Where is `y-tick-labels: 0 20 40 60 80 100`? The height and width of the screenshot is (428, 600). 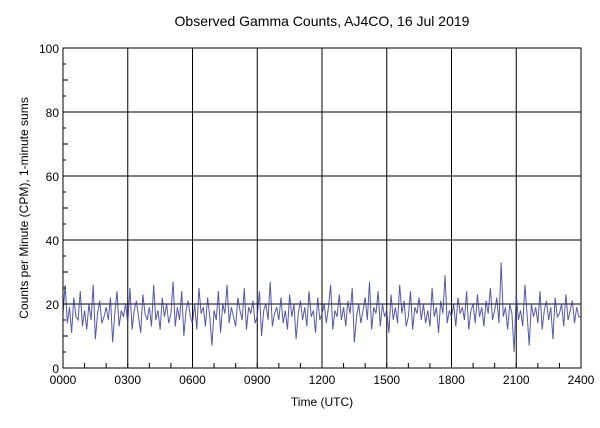 y-tick-labels: 0 20 40 60 80 100 is located at coordinates (49, 209).